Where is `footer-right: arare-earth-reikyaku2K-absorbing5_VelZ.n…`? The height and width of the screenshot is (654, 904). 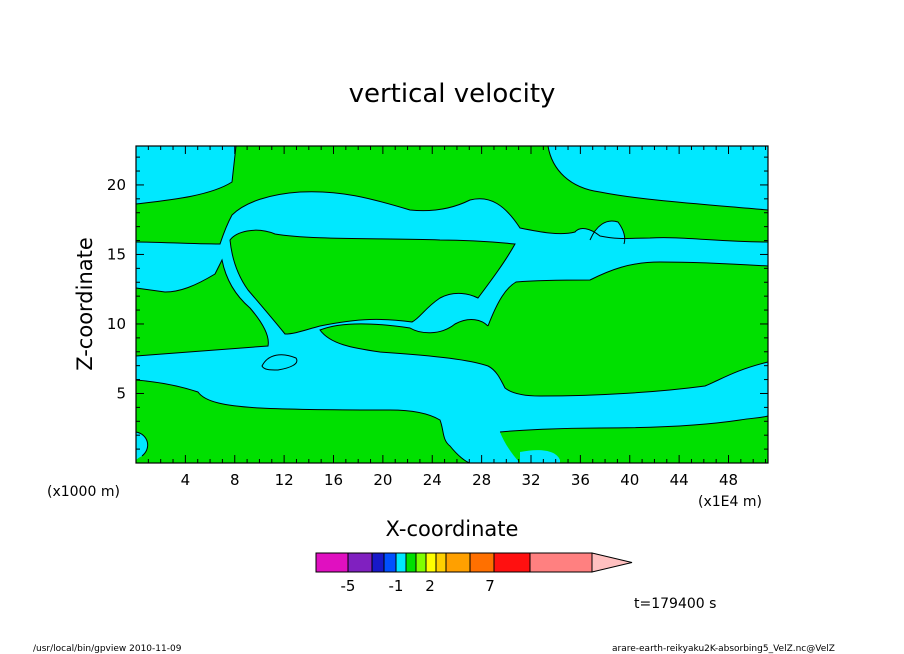
footer-right: arare-earth-reikyaku2K-absorbing5_VelZ.n… is located at coordinates (723, 649).